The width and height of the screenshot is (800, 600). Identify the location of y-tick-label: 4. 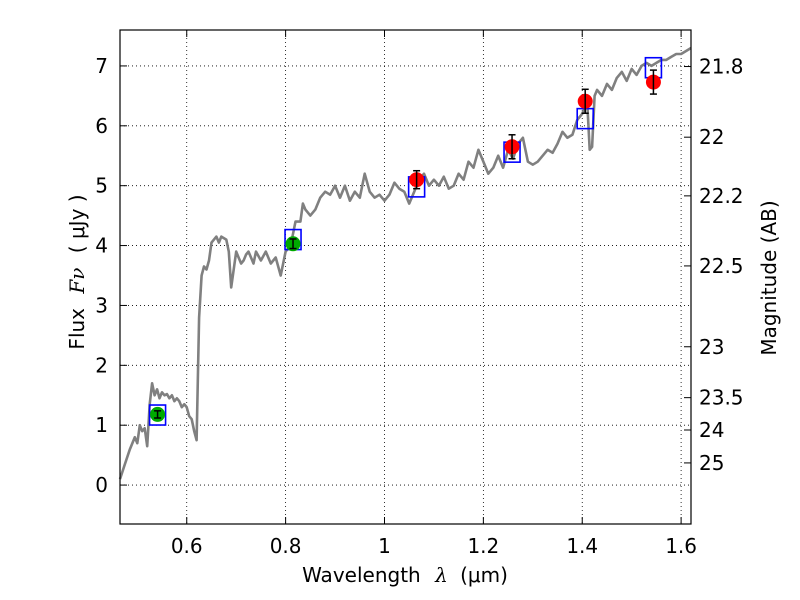
(101, 246).